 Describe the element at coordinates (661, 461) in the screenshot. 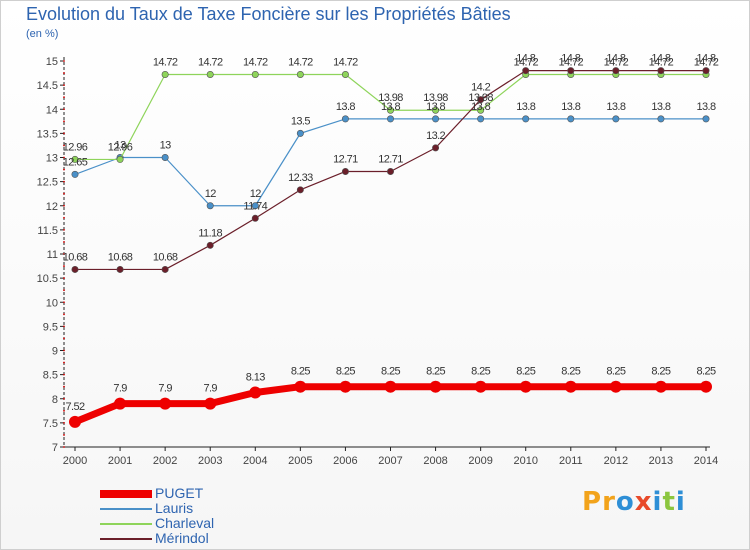

I see `x-tick-label: 2013` at that location.